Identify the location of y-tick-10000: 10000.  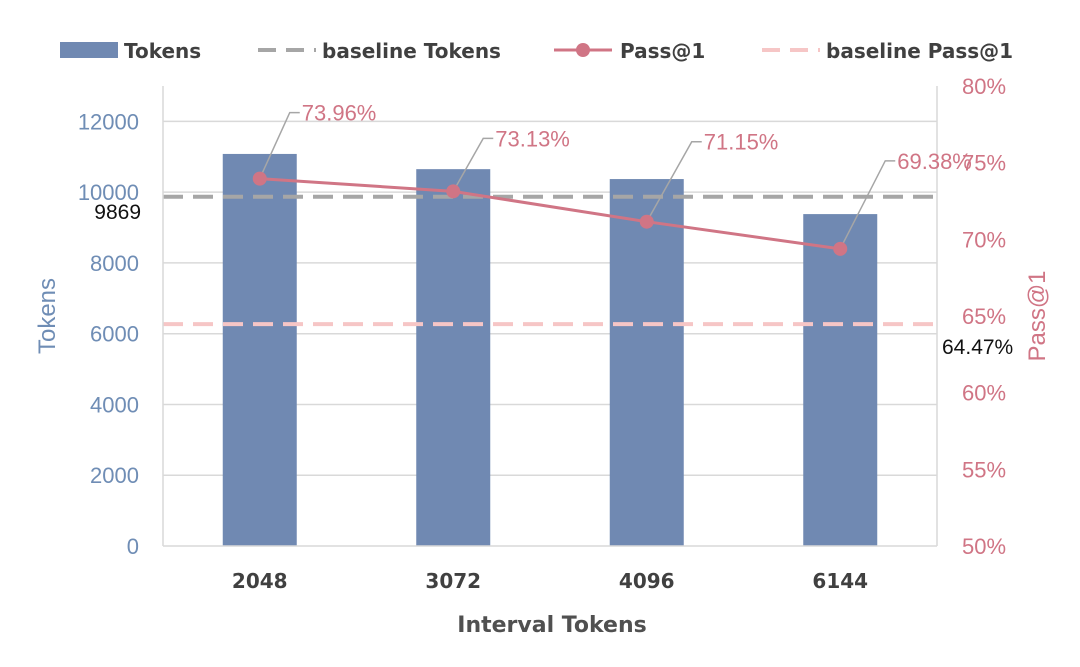
(108, 192).